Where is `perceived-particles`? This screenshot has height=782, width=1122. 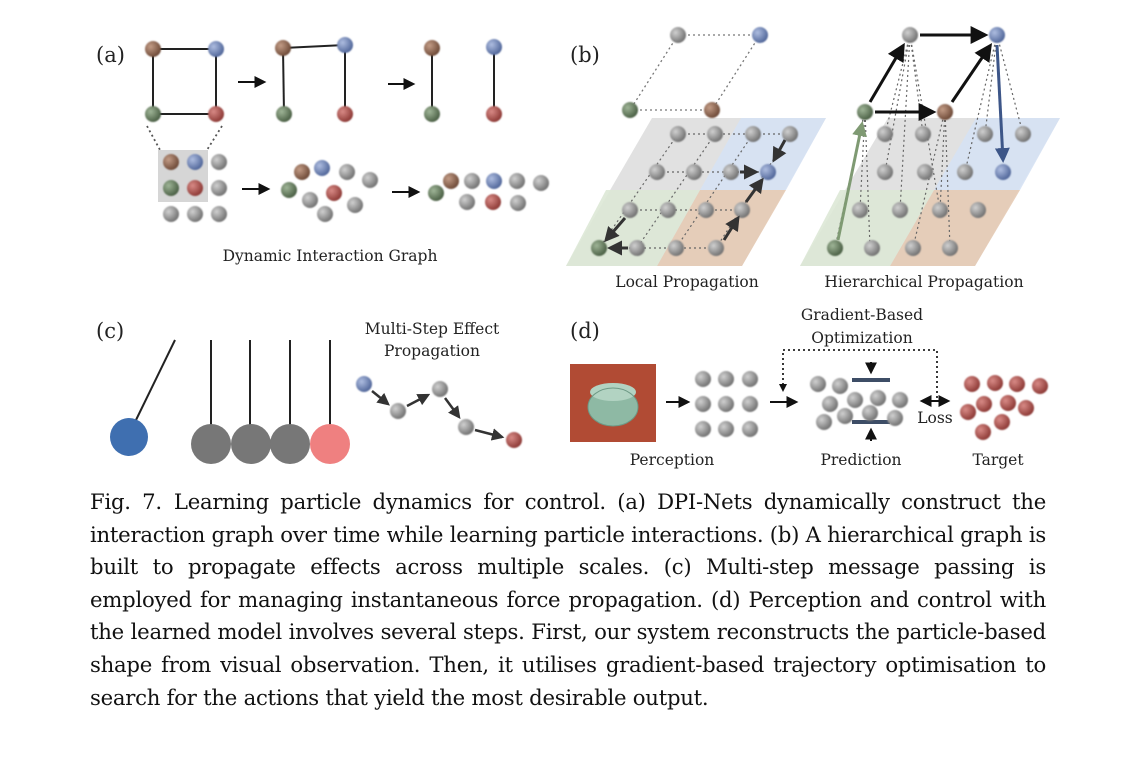
perceived-particles is located at coordinates (726, 404).